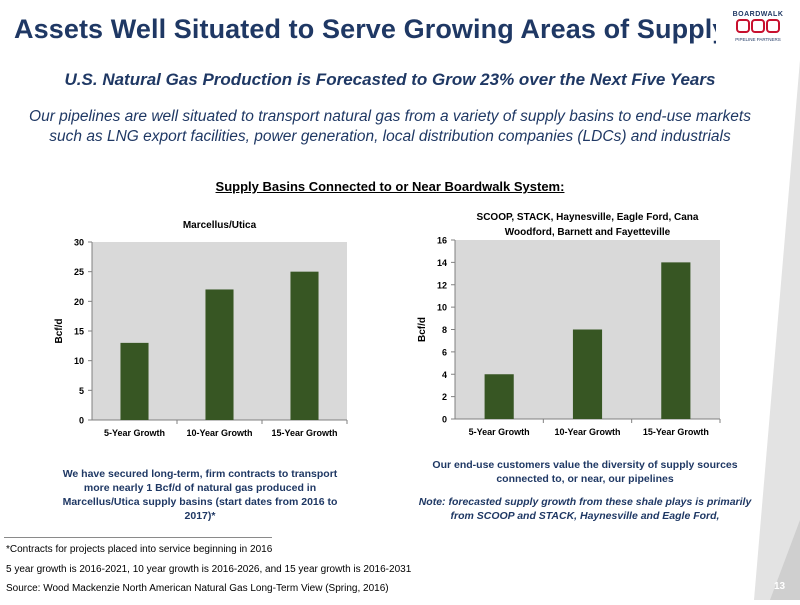  I want to click on chart-title: Woodford, Barnett and Fayetteville, so click(588, 232).